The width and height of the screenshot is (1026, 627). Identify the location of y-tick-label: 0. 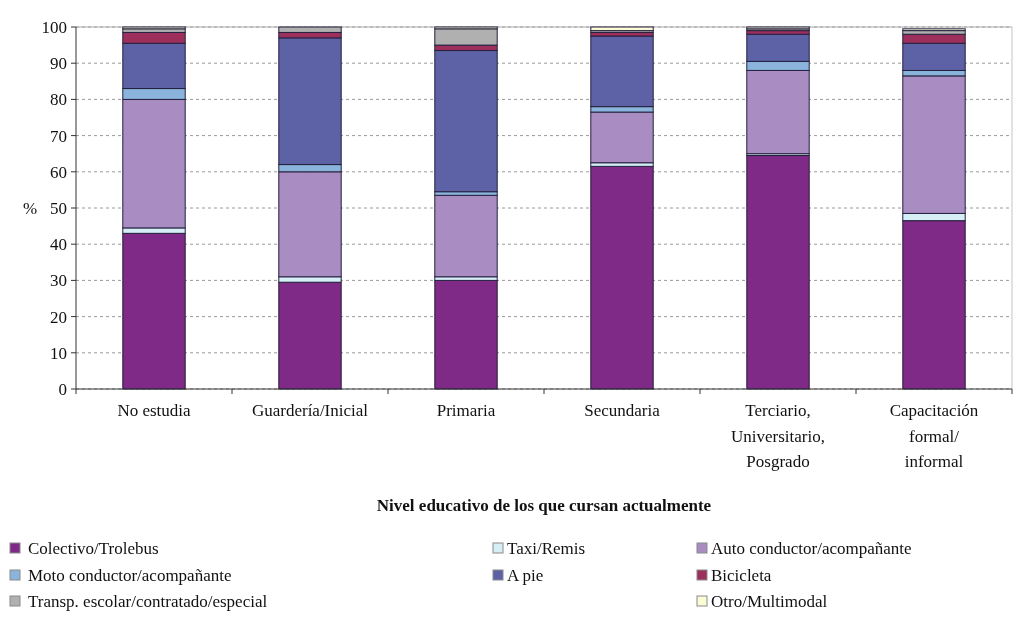
(62, 389).